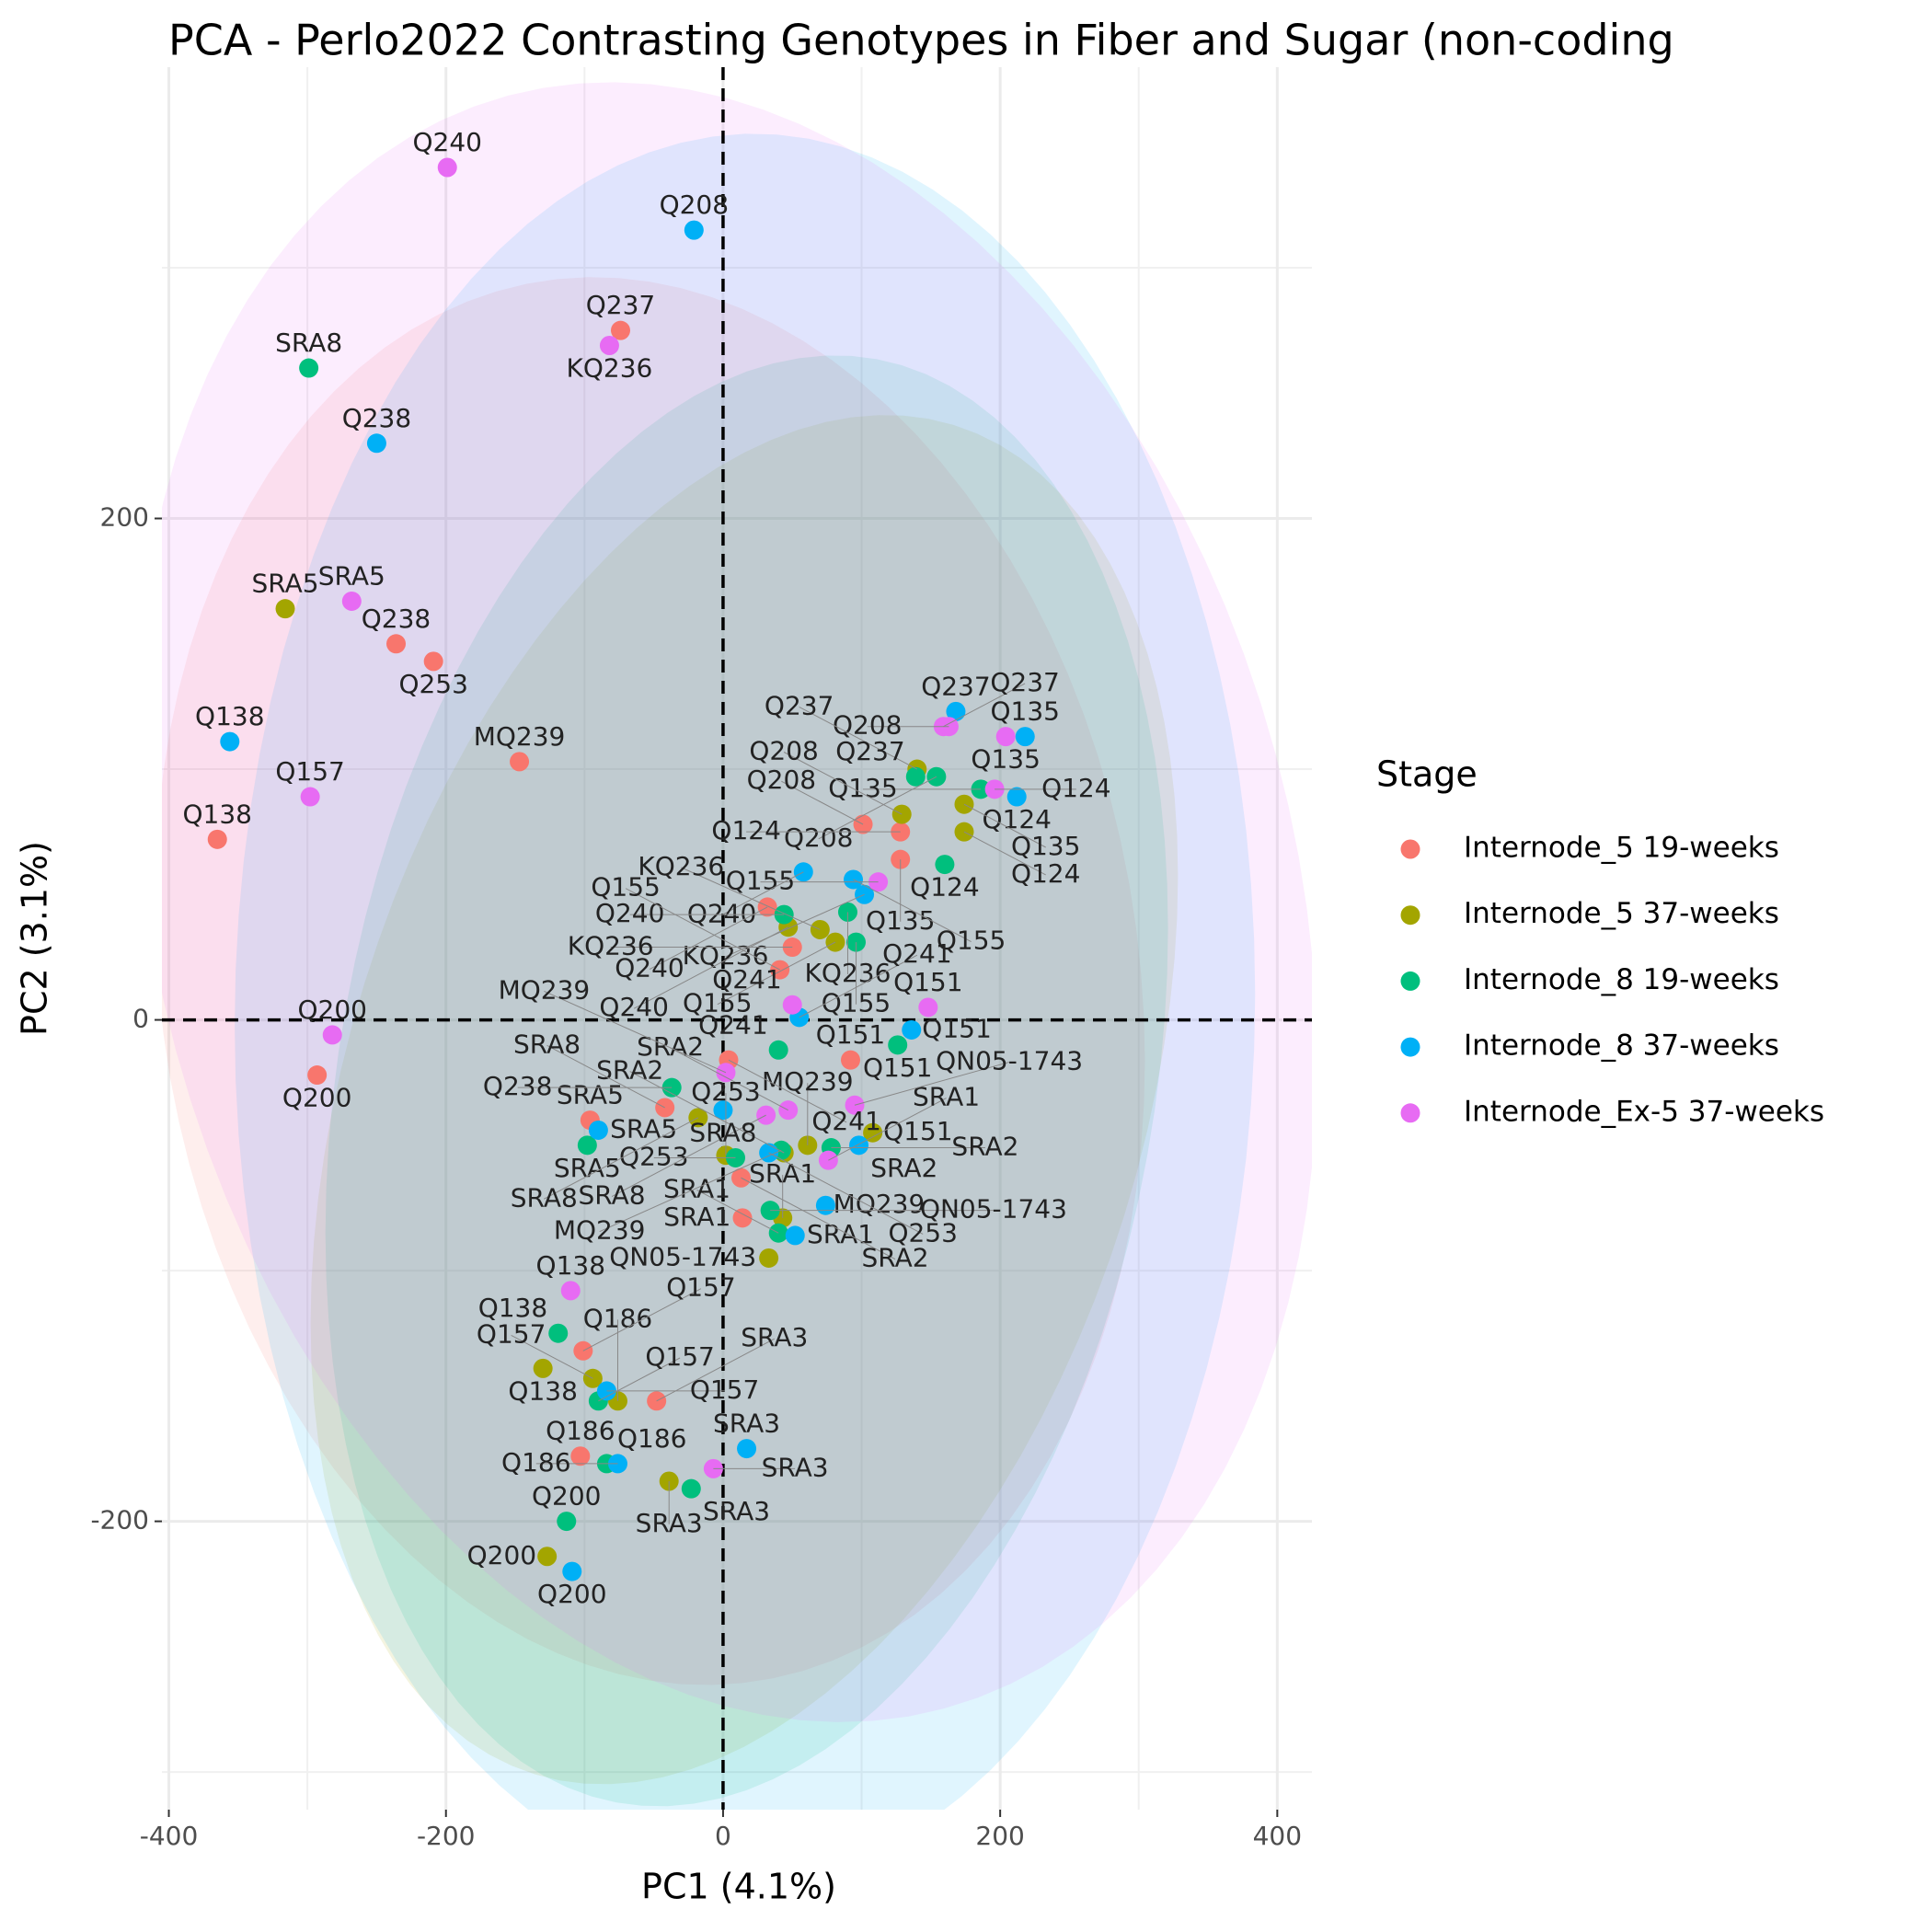  Describe the element at coordinates (140, 1019) in the screenshot. I see `y-tick-label: 0` at that location.